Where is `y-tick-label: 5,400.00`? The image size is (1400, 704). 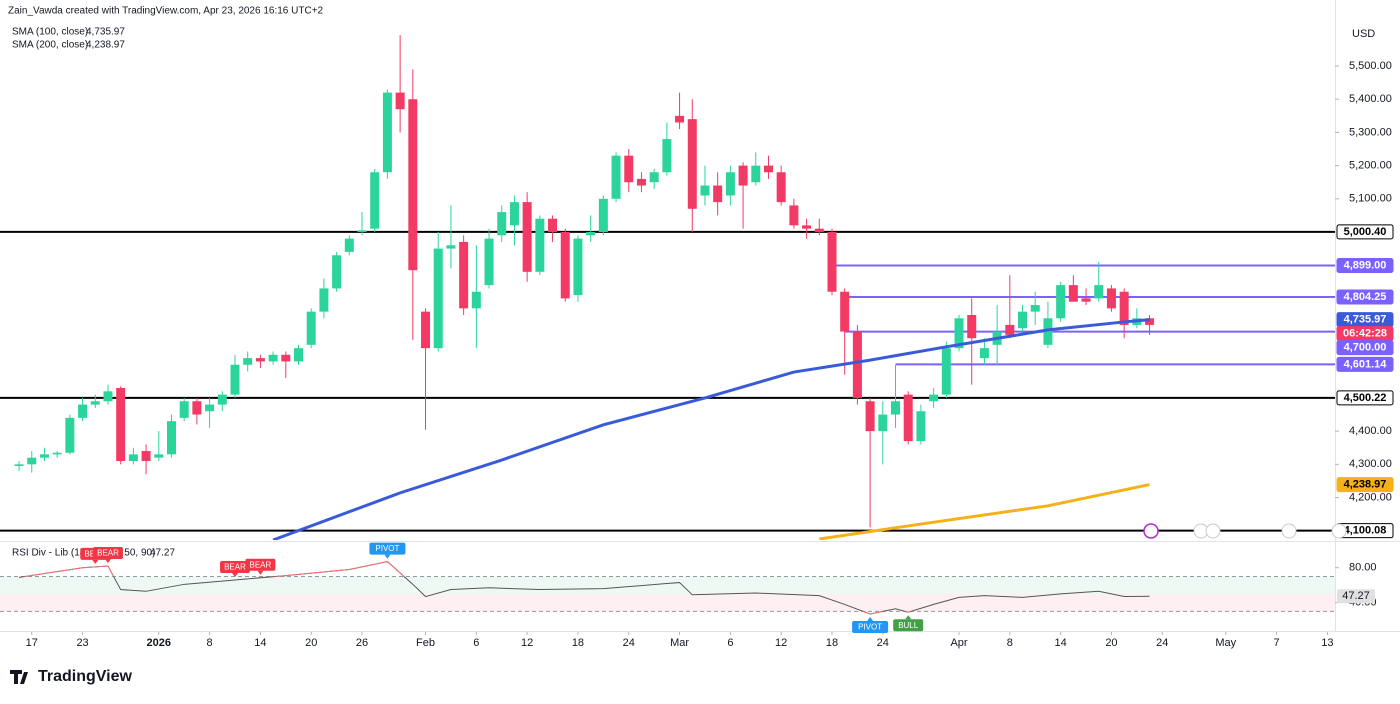
y-tick-label: 5,400.00 is located at coordinates (1370, 99).